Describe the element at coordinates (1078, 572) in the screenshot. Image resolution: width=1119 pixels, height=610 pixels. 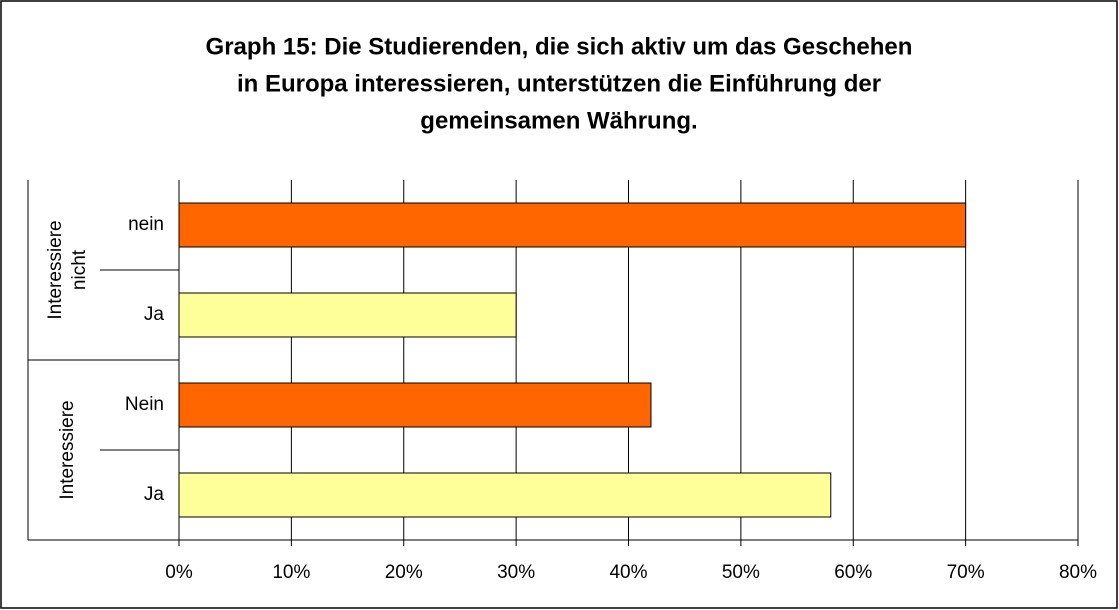
I see `x-tick-label: 80%` at that location.